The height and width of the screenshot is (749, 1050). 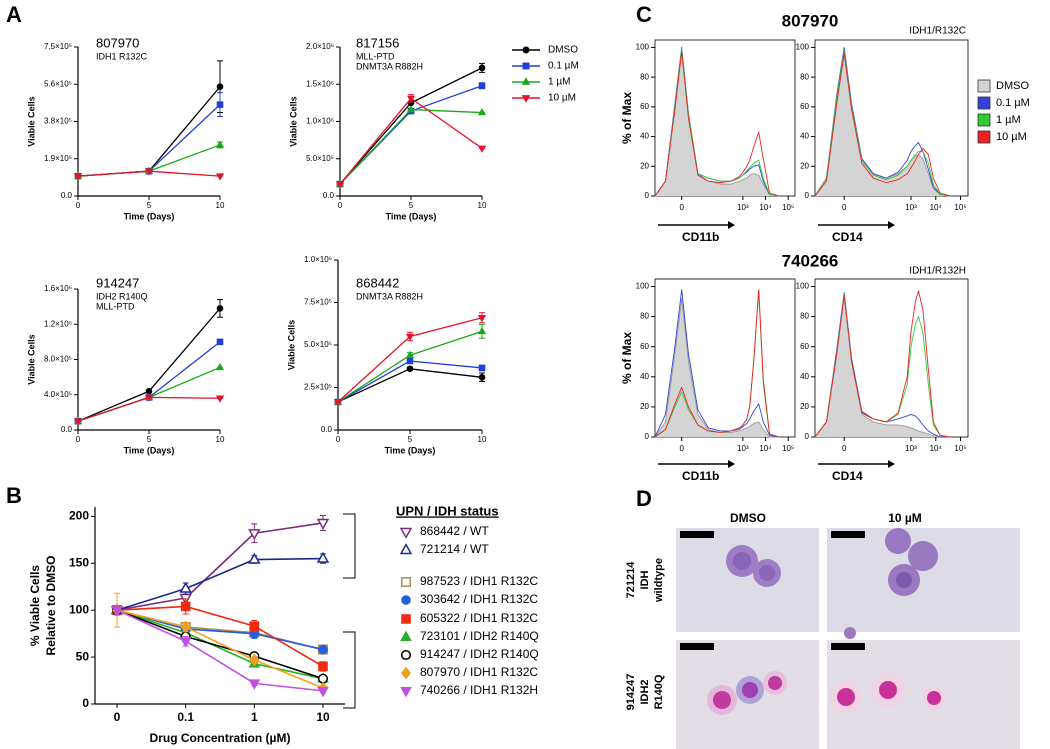 What do you see at coordinates (804, 76) in the screenshot?
I see `y-tick-label: 80` at bounding box center [804, 76].